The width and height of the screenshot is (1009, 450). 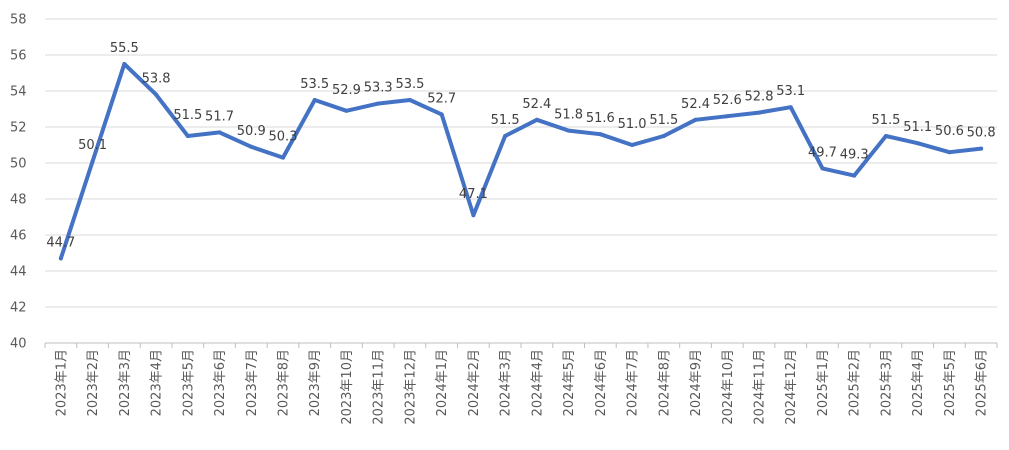 I want to click on data-label: 53.8, so click(x=156, y=79).